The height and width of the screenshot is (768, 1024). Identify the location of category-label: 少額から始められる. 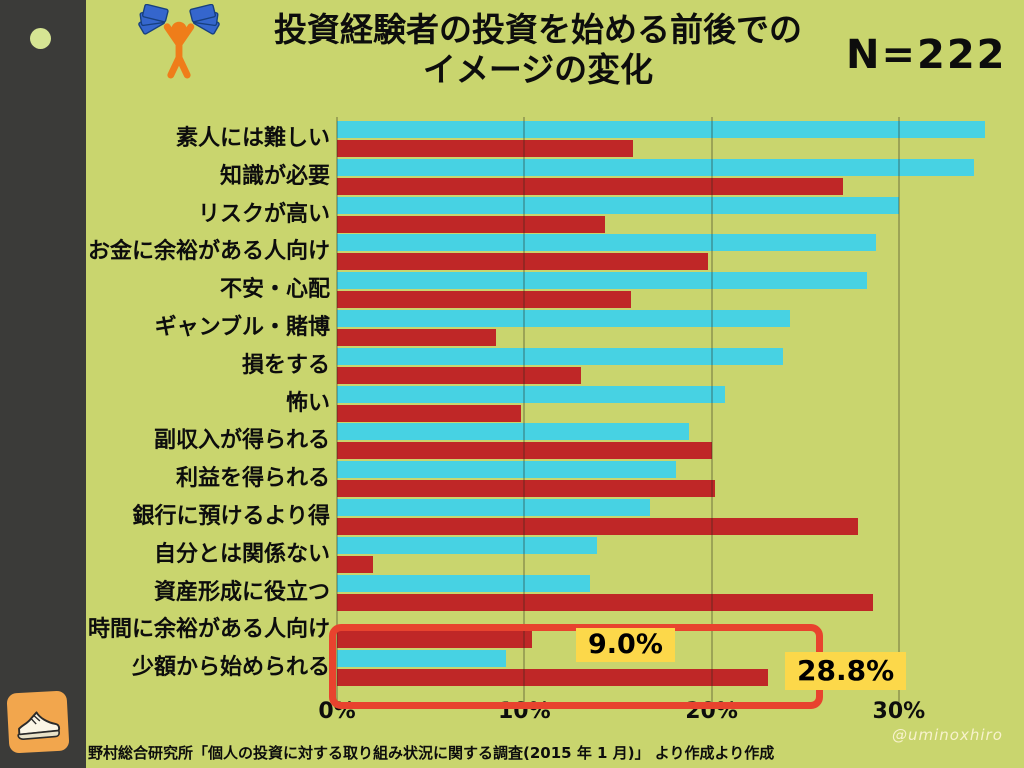
(230, 668).